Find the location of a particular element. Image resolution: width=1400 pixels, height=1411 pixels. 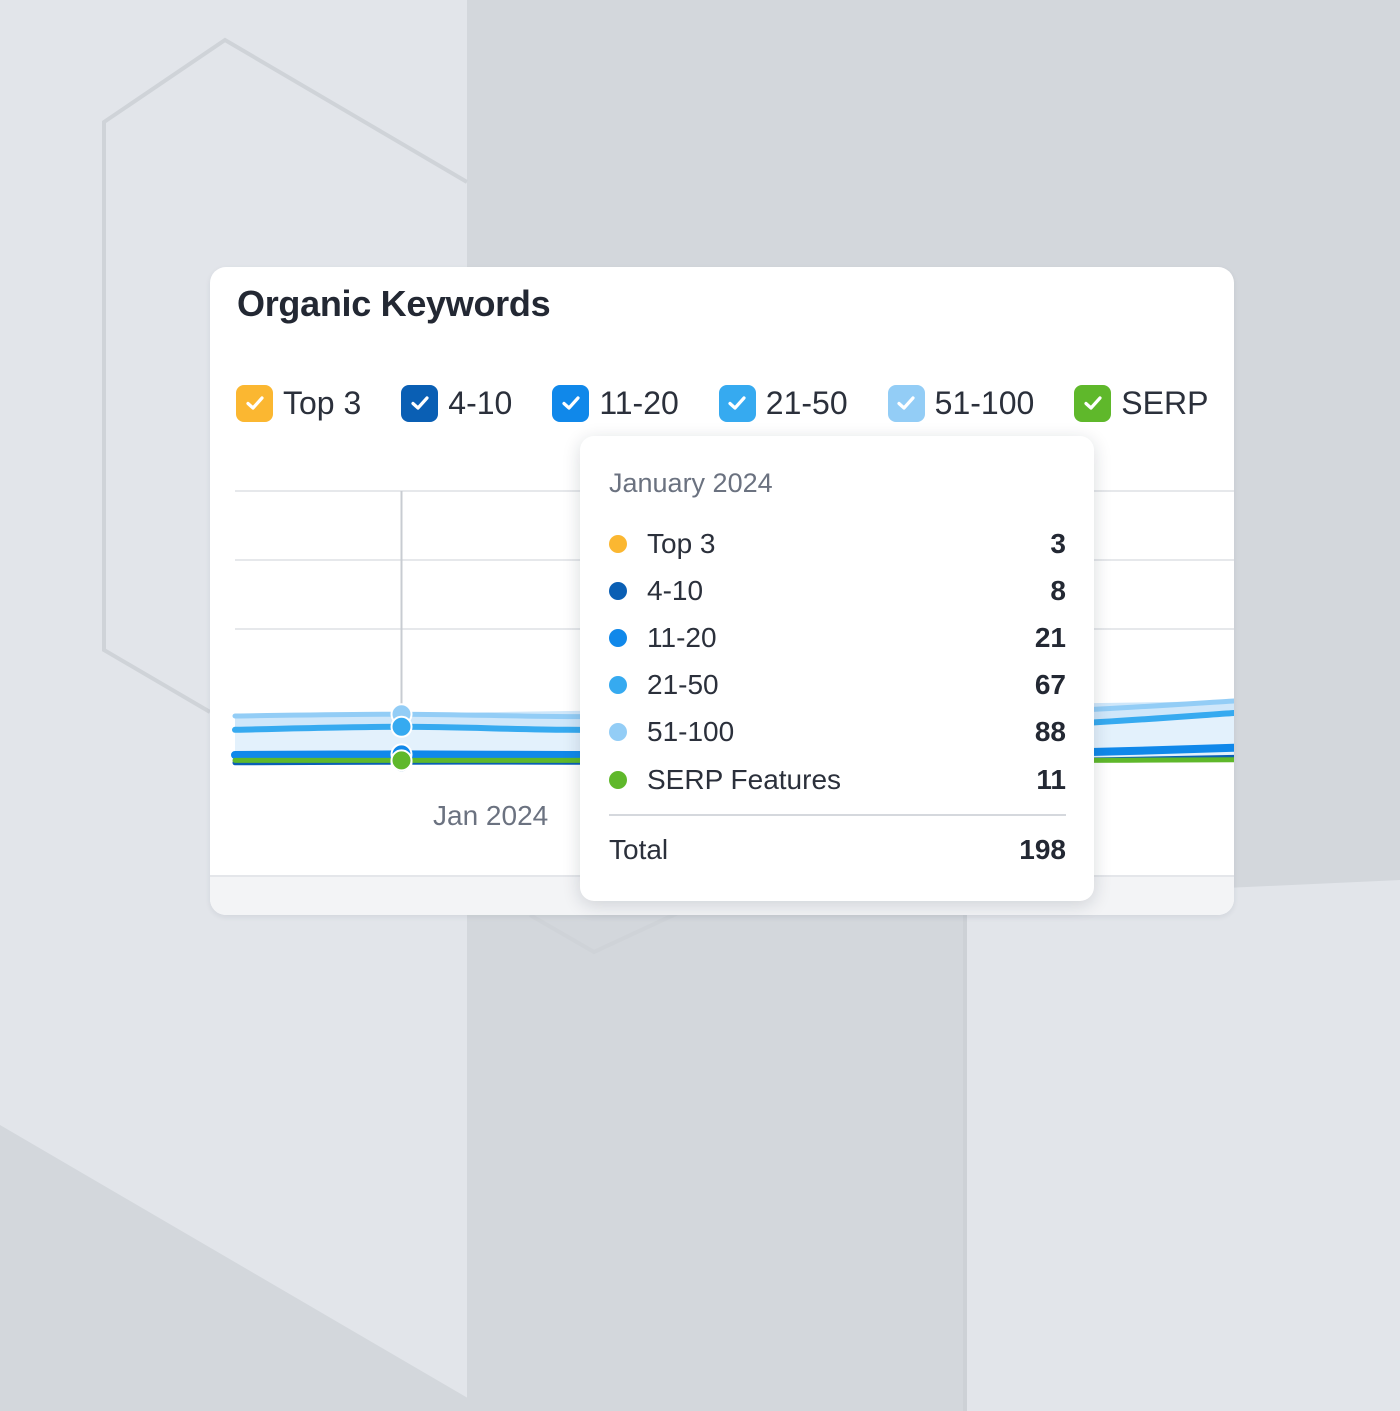

legend-item-21-50: 21-50 is located at coordinates (783, 403).